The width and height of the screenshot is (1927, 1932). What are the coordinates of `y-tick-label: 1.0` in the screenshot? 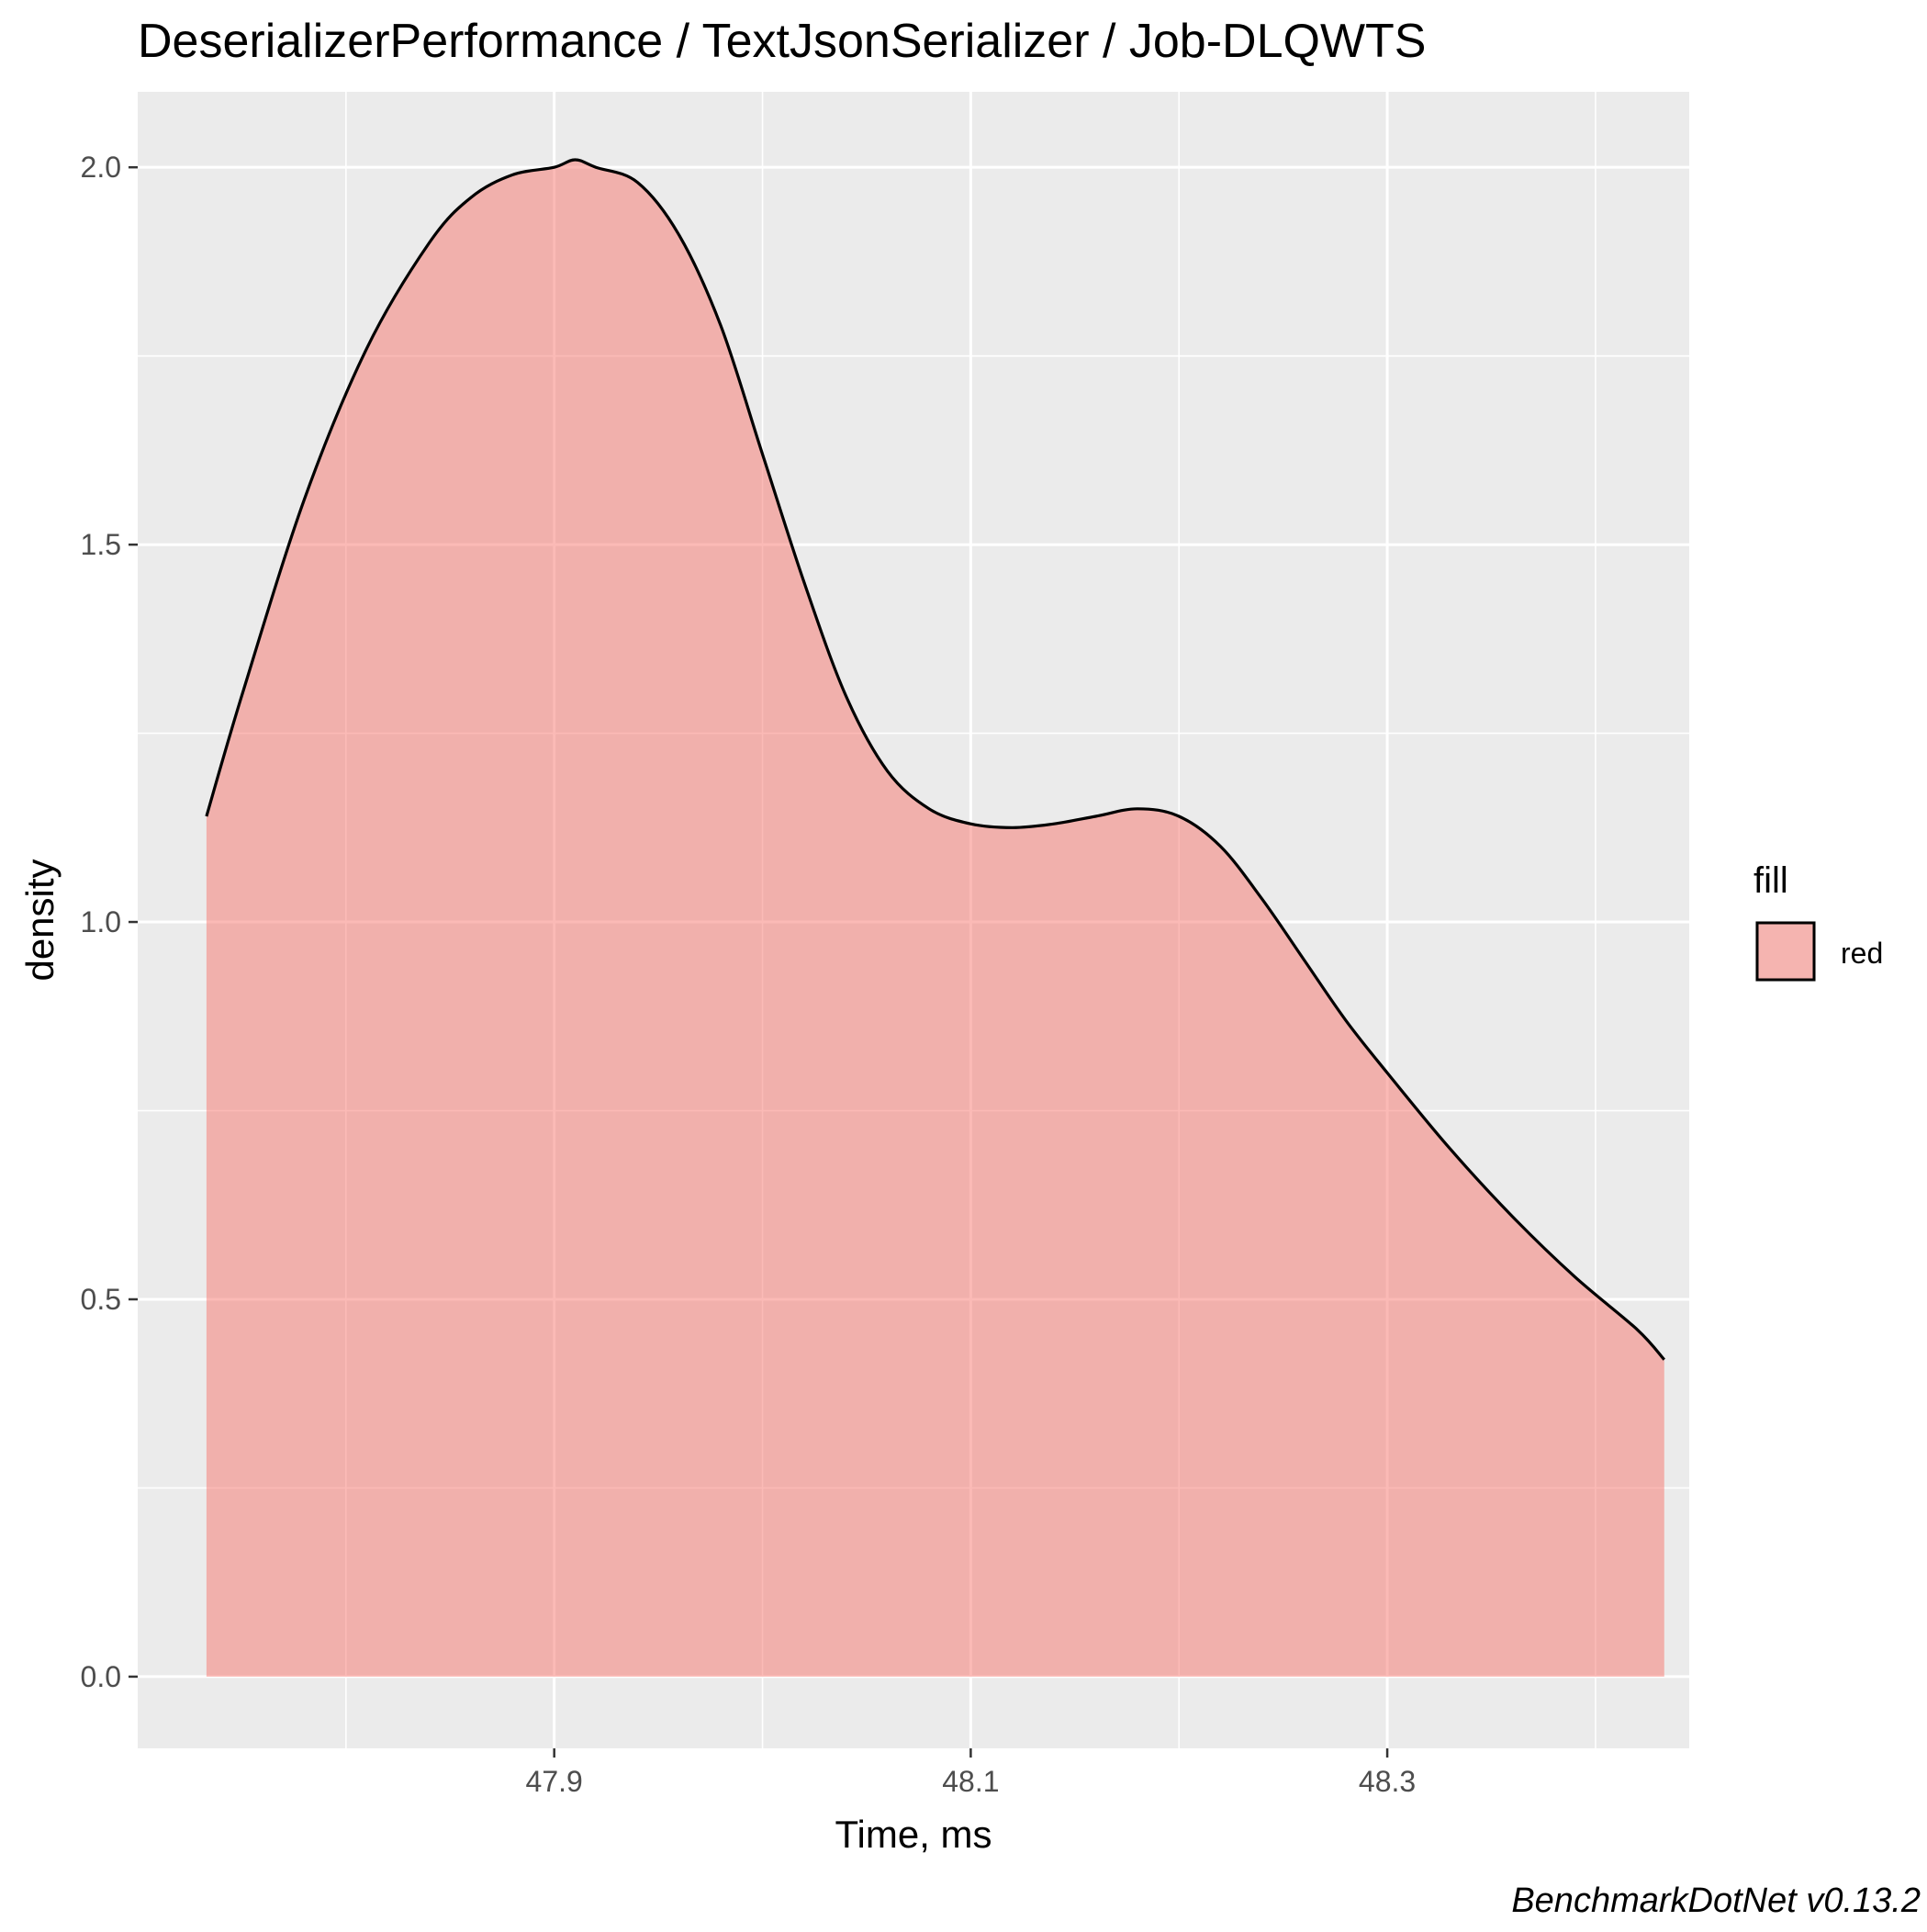 It's located at (101, 921).